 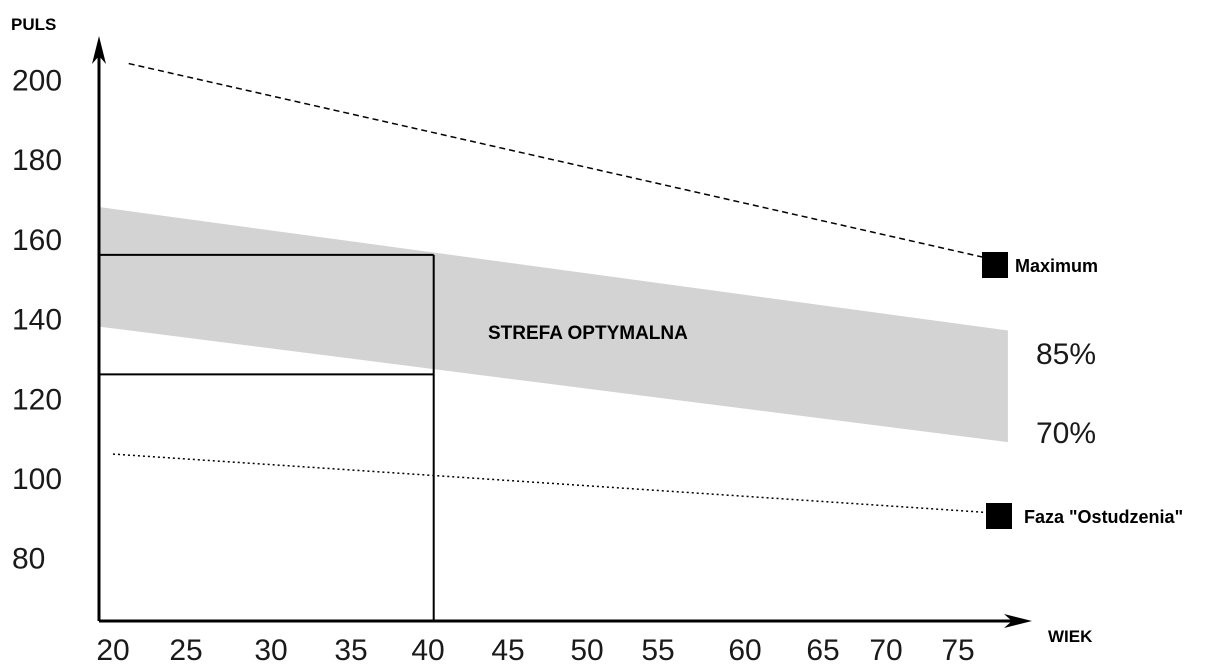 I want to click on y-tick-label: 200, so click(x=37, y=81).